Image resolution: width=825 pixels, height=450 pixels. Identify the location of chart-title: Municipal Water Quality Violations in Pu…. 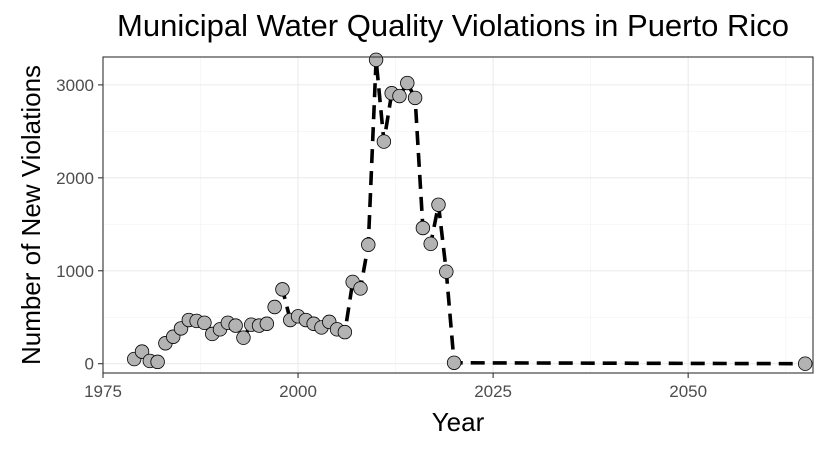
(453, 25).